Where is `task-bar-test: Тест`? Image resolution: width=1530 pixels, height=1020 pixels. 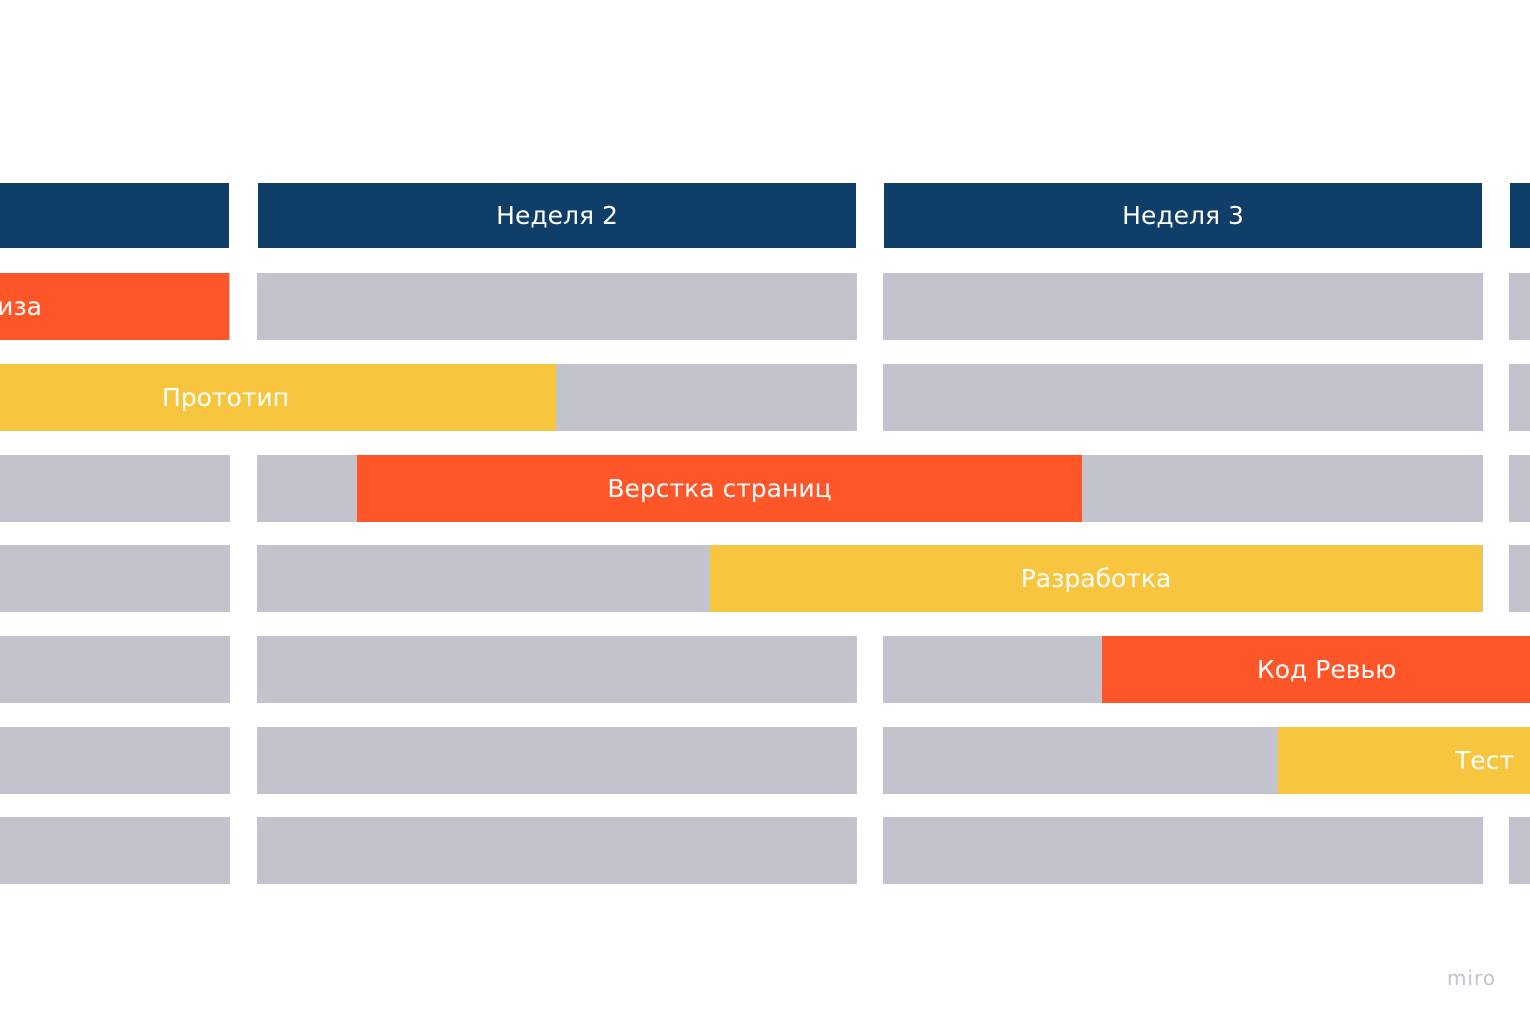
task-bar-test: Тест is located at coordinates (1404, 760).